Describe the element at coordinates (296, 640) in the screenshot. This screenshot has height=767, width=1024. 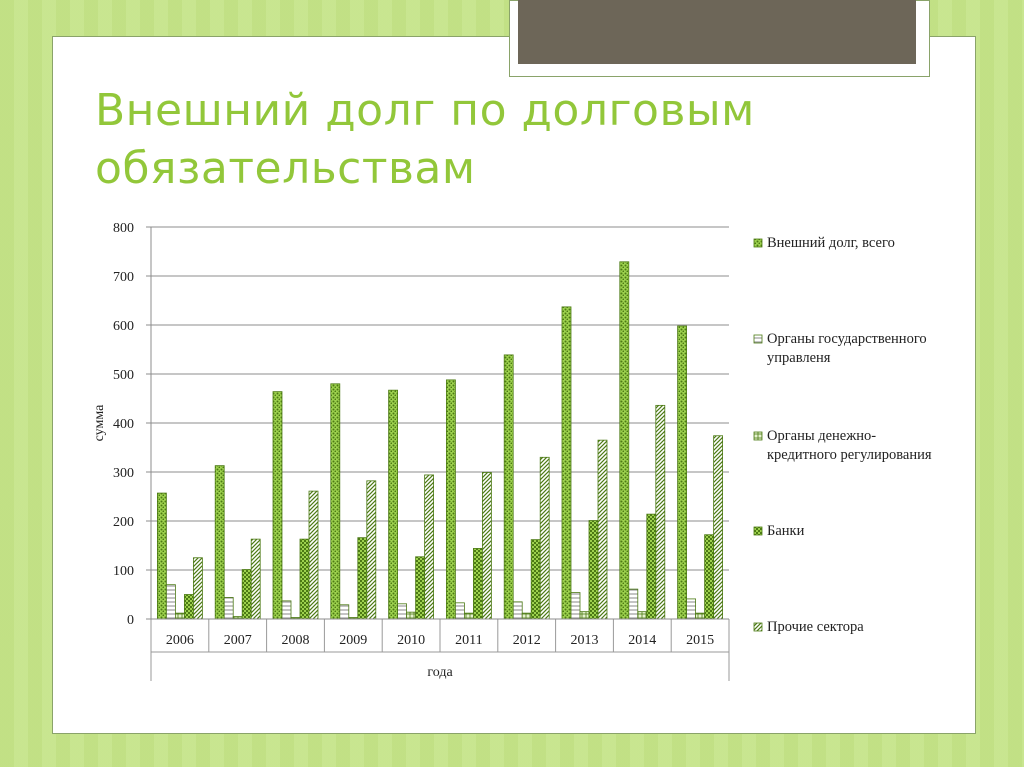
I see `x-tick-label: 2008` at that location.